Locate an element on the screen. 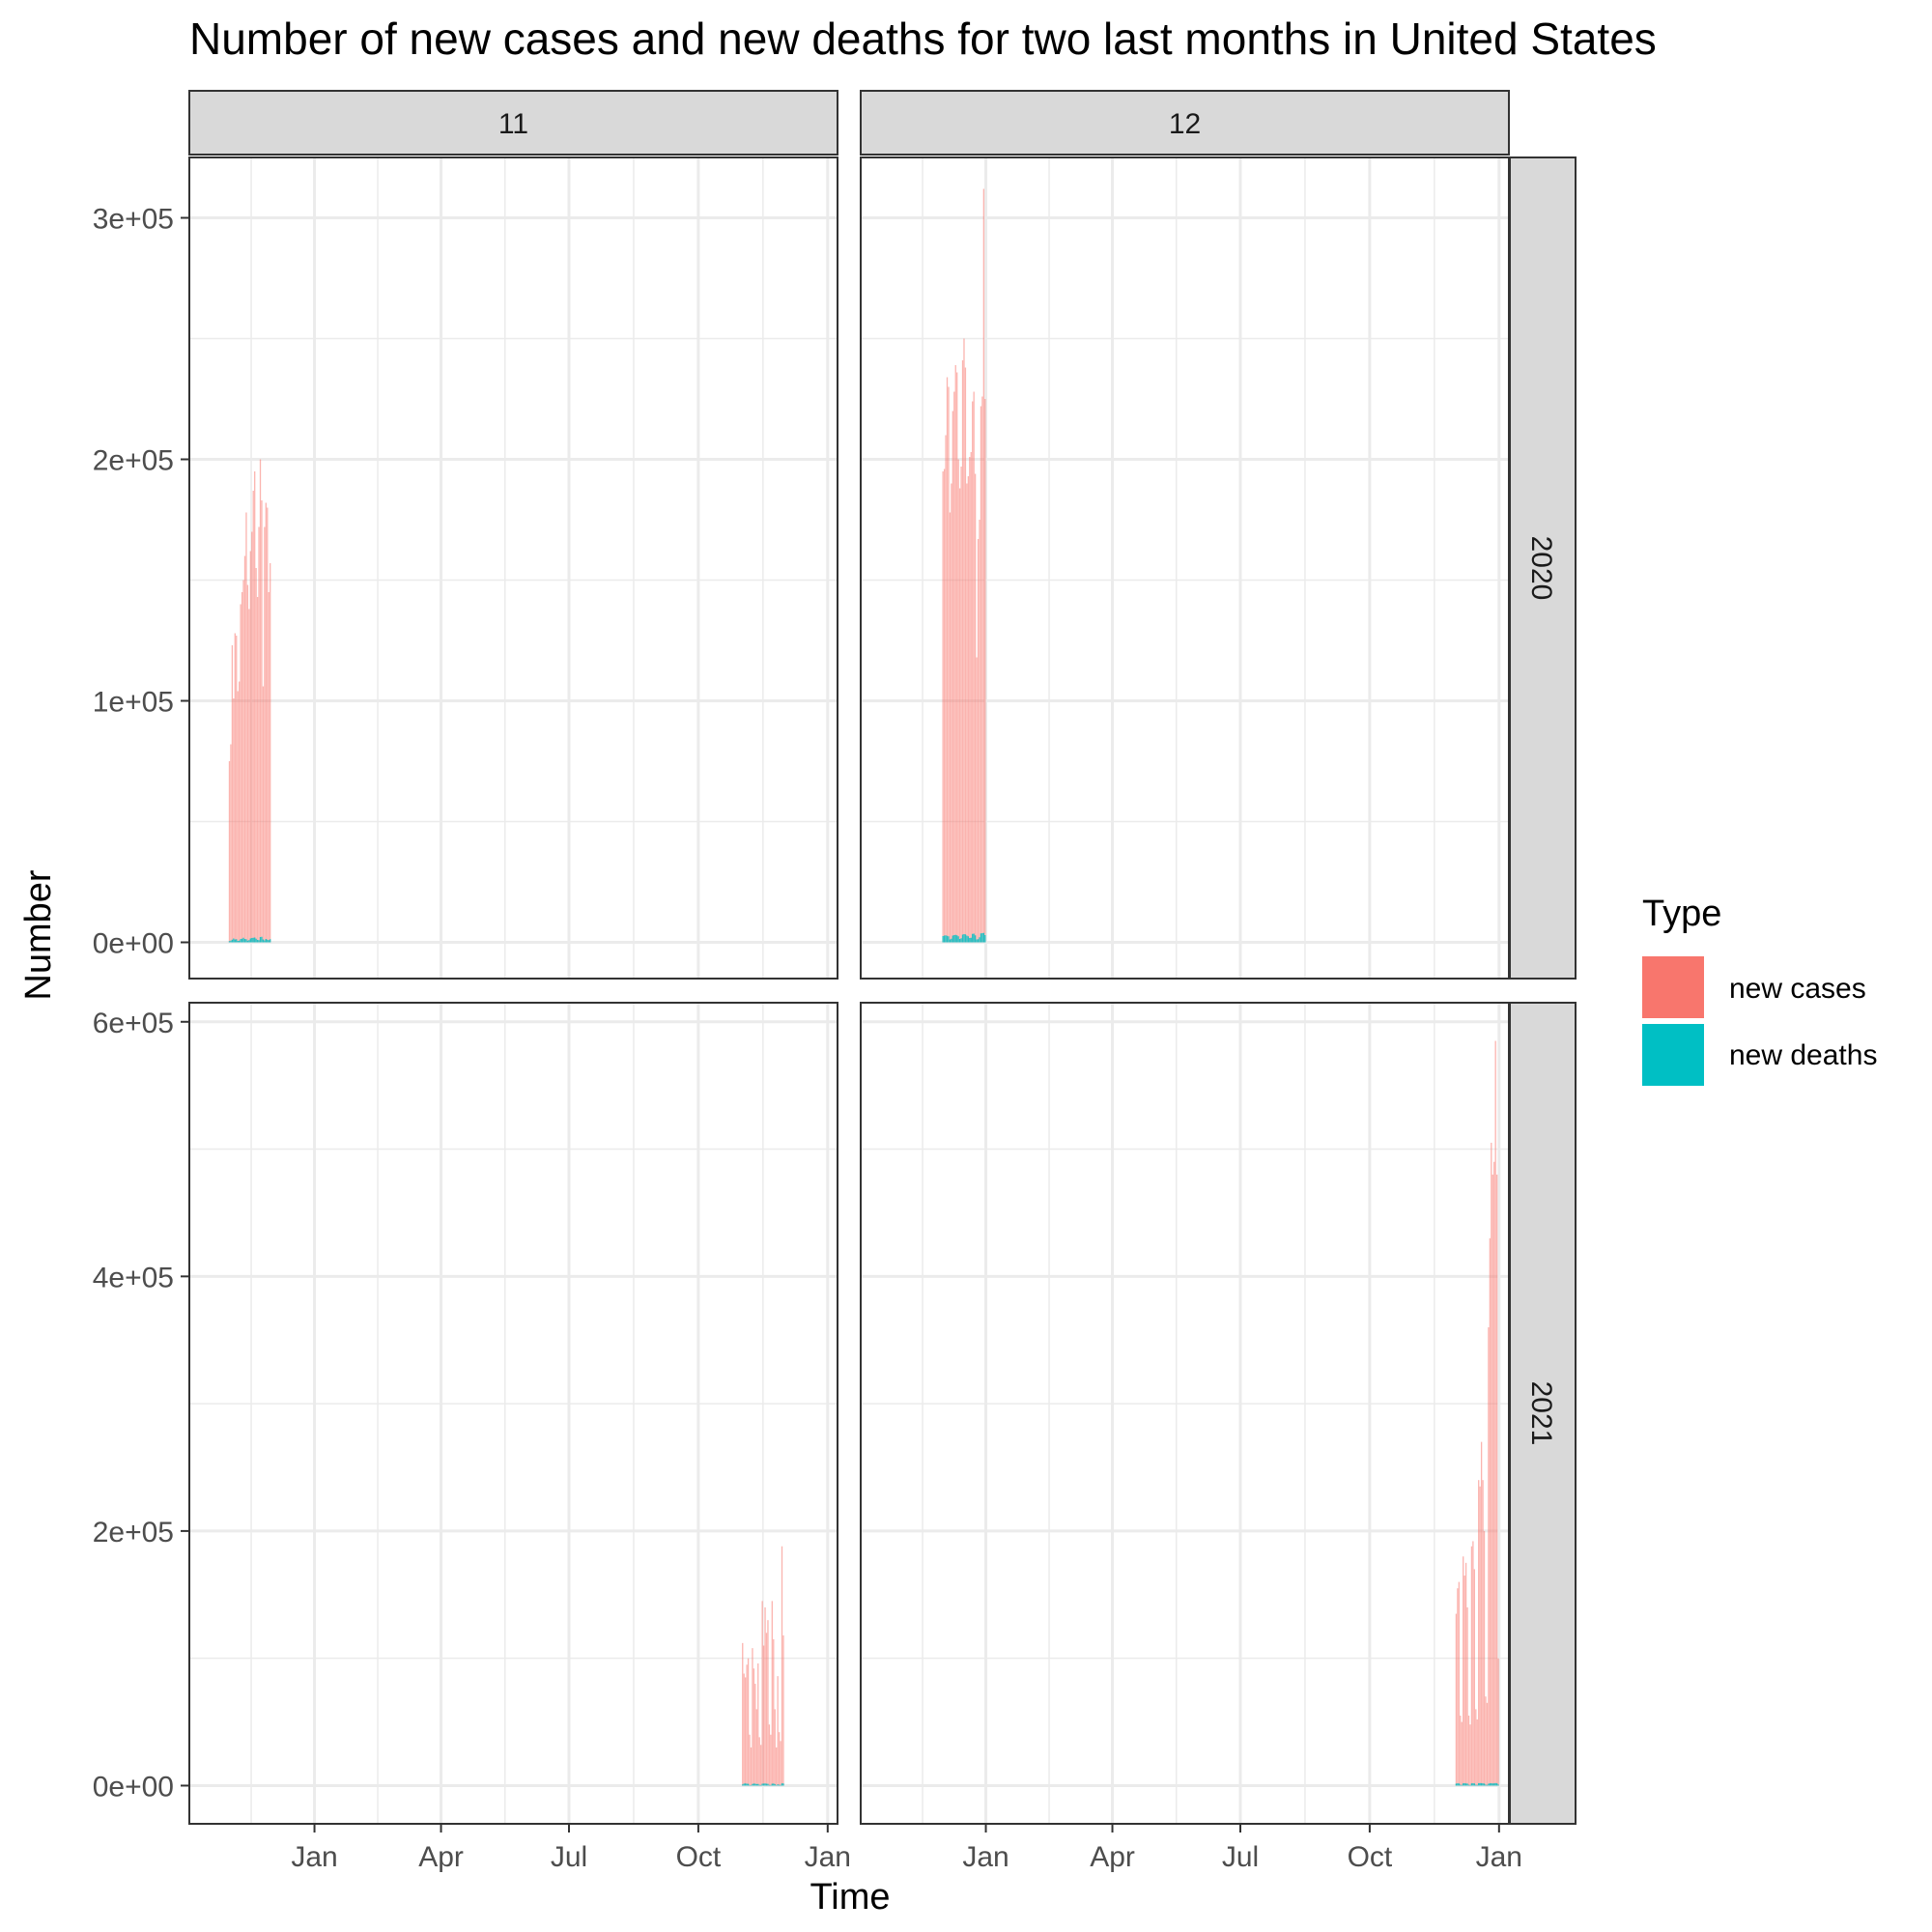  x-axis-12: Jan Apr Jul Oct Jan is located at coordinates (1242, 1848).